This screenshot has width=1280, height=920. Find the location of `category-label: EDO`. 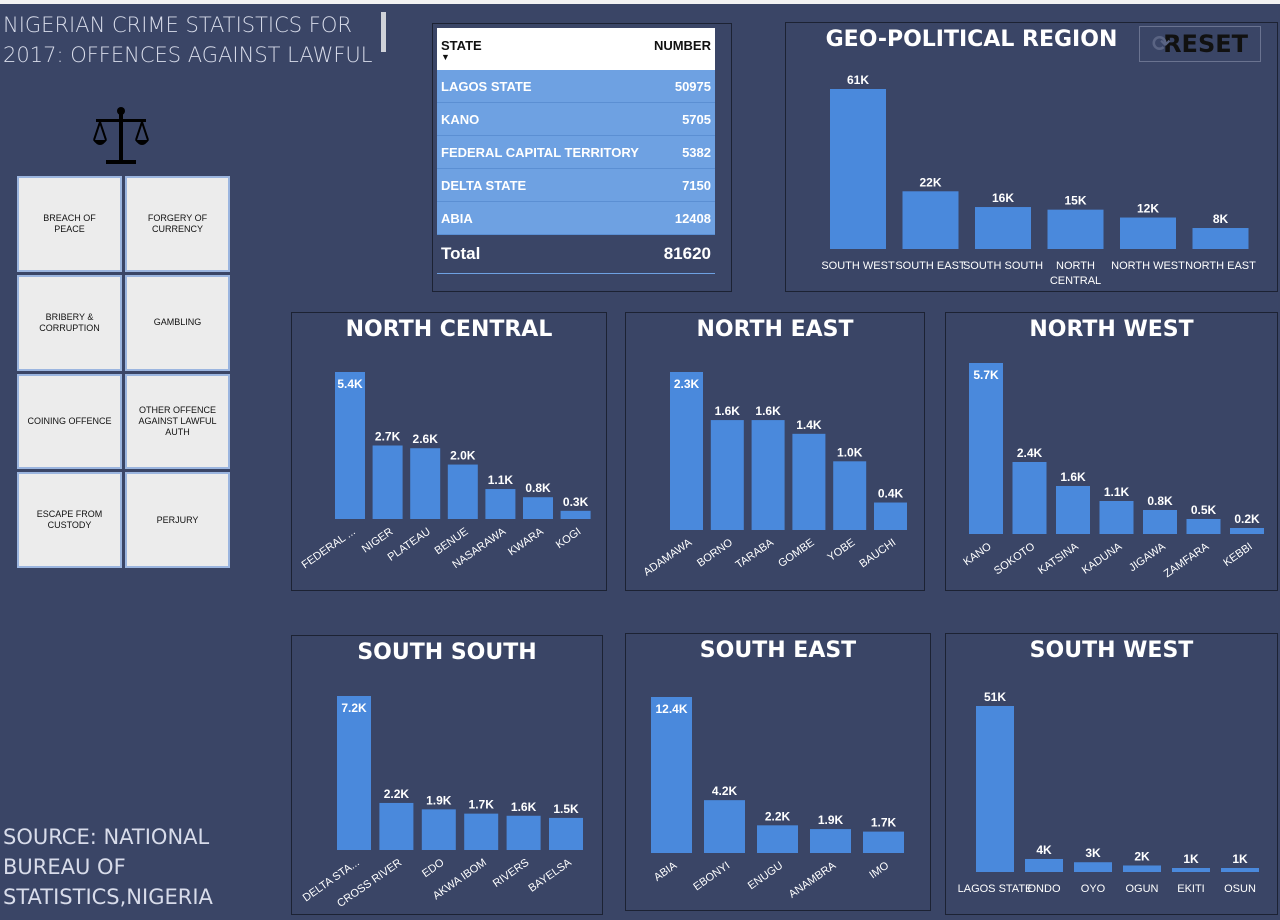

category-label: EDO is located at coordinates (433, 868).